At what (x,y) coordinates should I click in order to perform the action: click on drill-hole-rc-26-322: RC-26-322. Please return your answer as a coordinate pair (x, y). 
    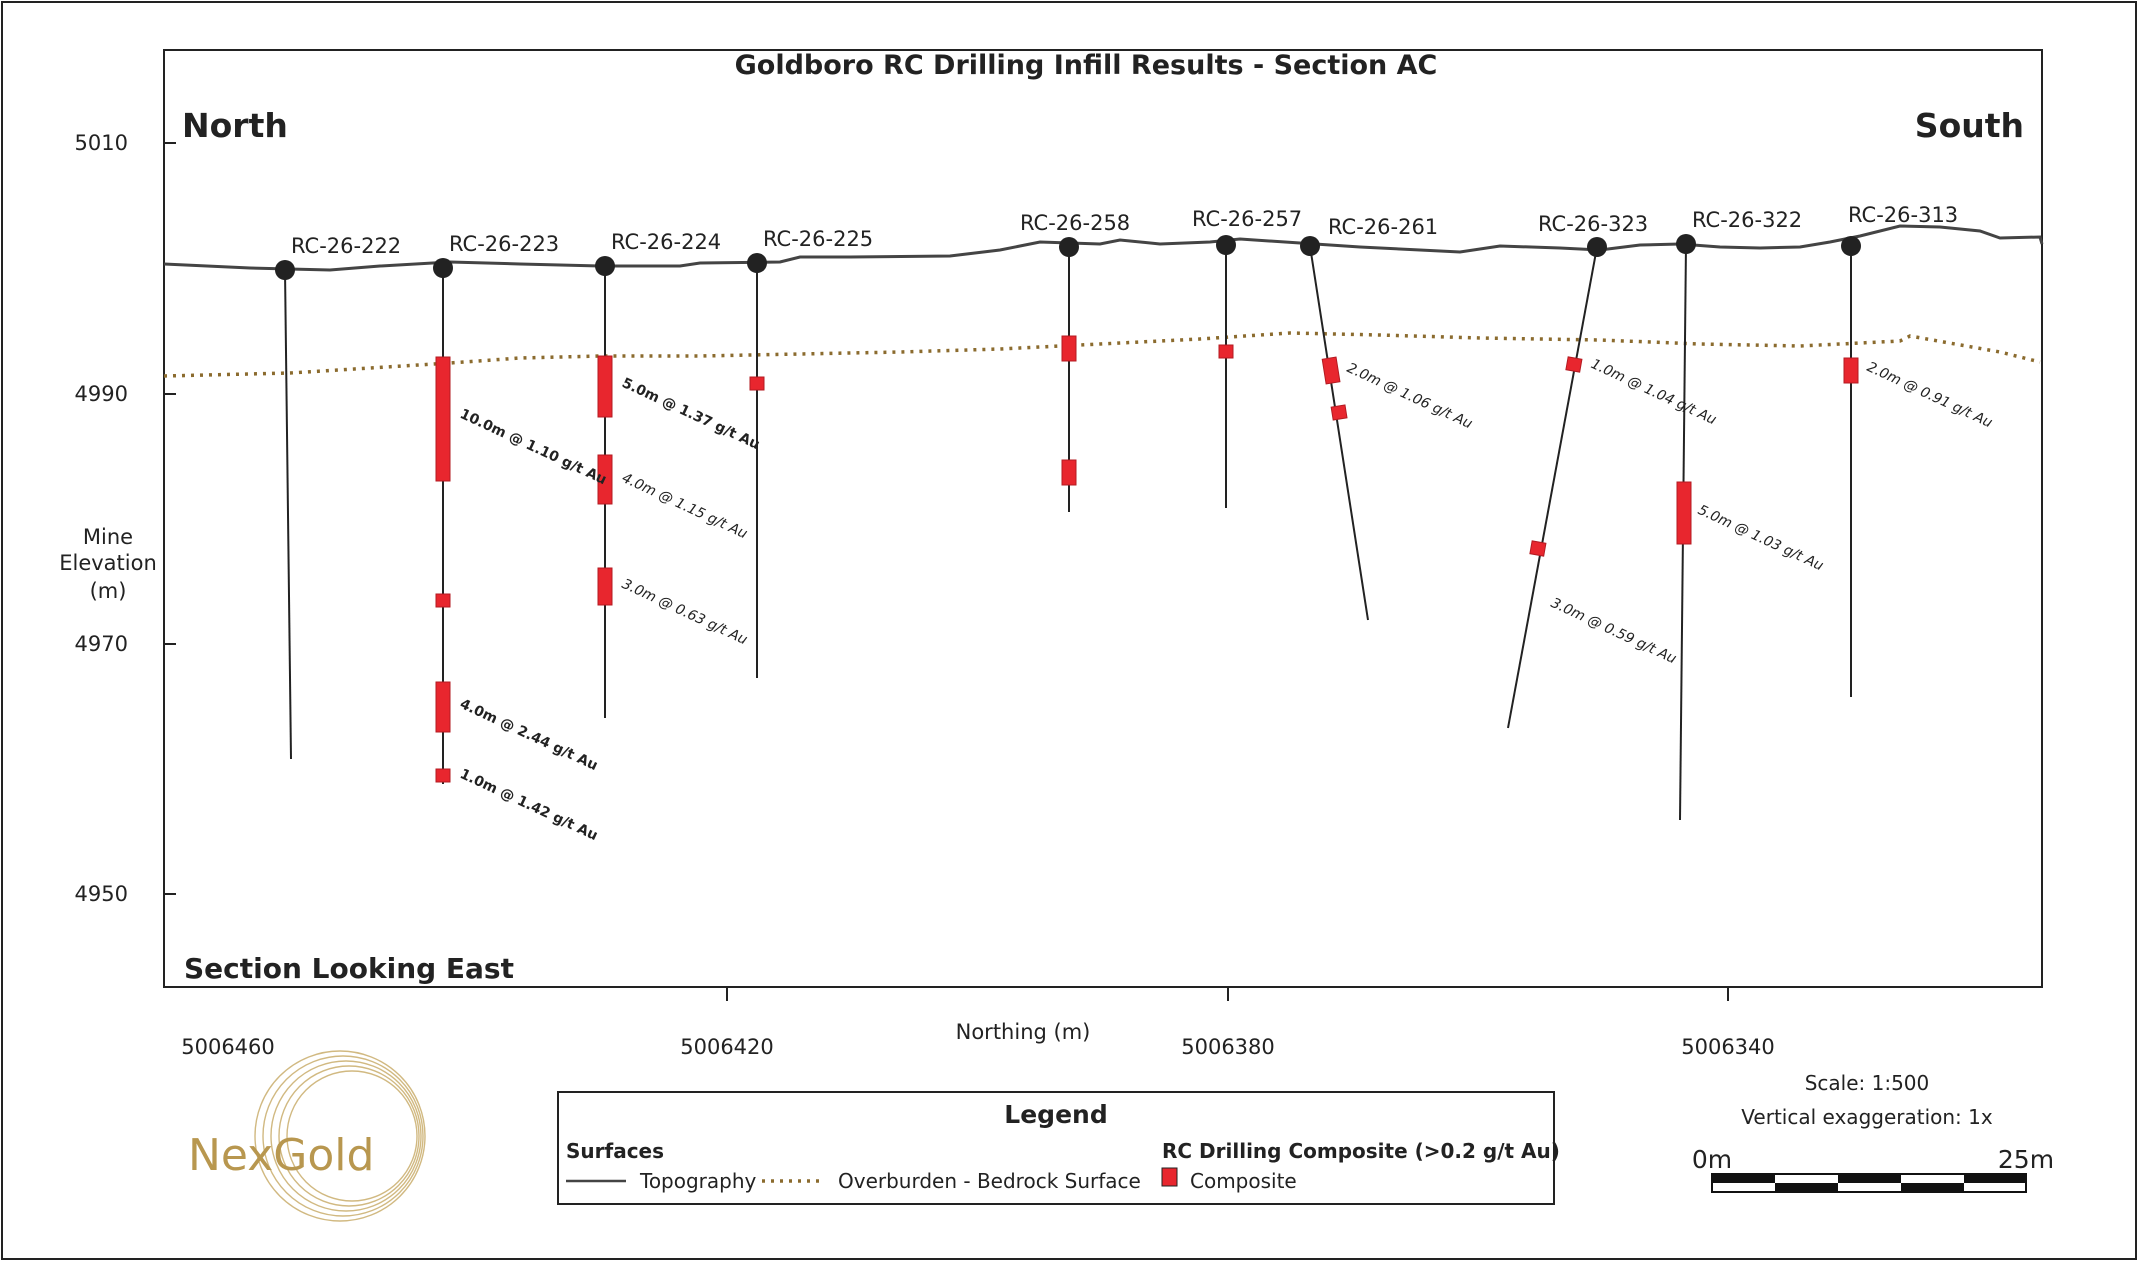
    Looking at the image, I should click on (1739, 514).